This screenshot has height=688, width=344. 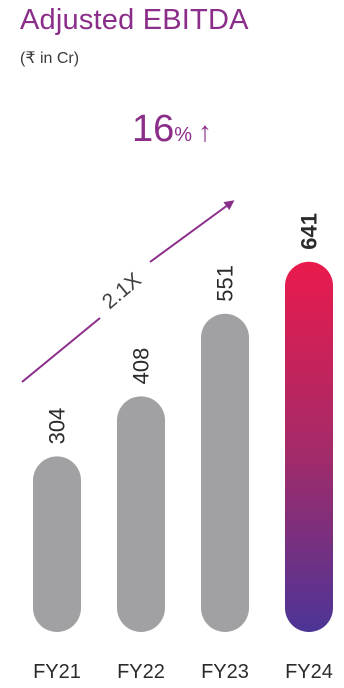 What do you see at coordinates (61, 350) in the screenshot?
I see `growth-arrow-line` at bounding box center [61, 350].